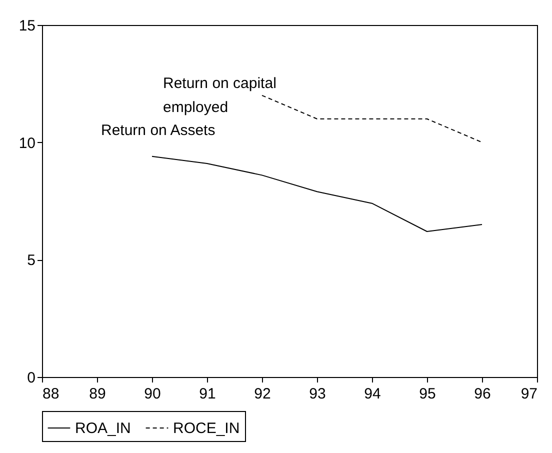 Image resolution: width=552 pixels, height=453 pixels. What do you see at coordinates (158, 130) in the screenshot?
I see `annotation: Return on Assets` at bounding box center [158, 130].